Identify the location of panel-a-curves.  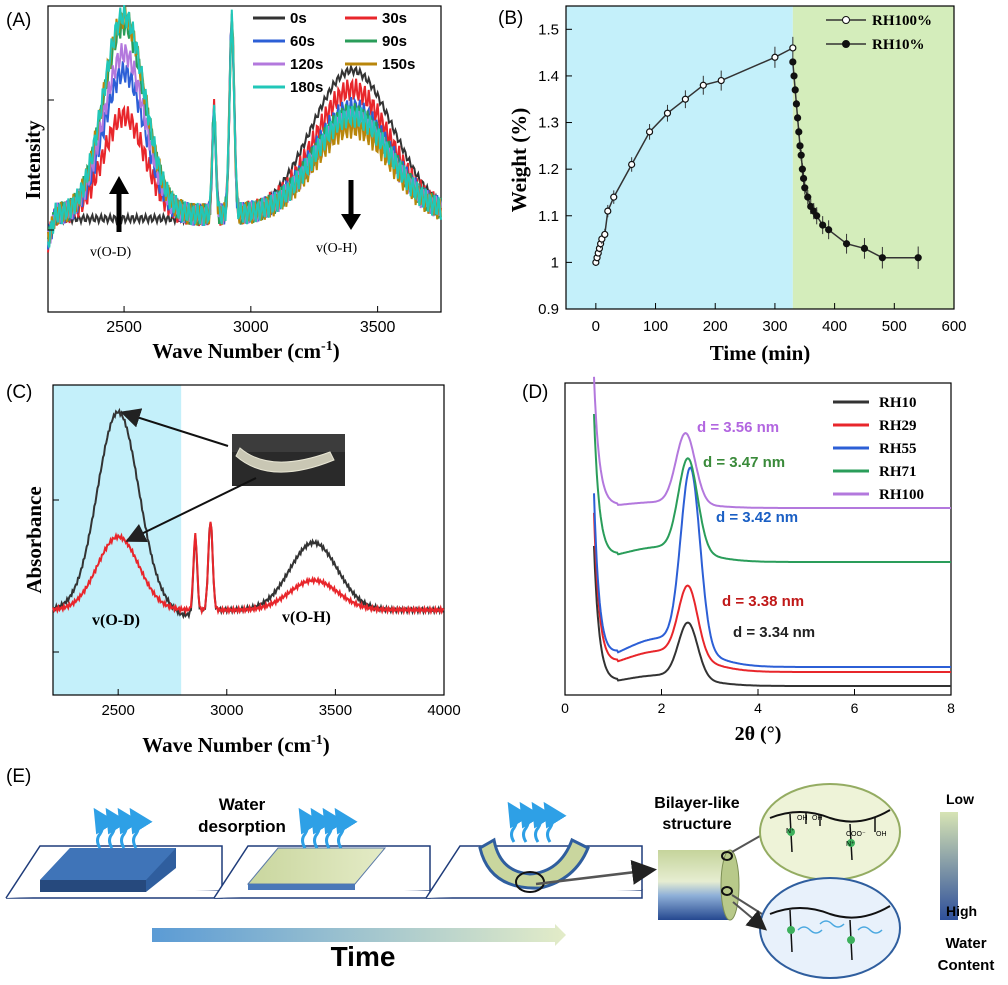
(244, 129).